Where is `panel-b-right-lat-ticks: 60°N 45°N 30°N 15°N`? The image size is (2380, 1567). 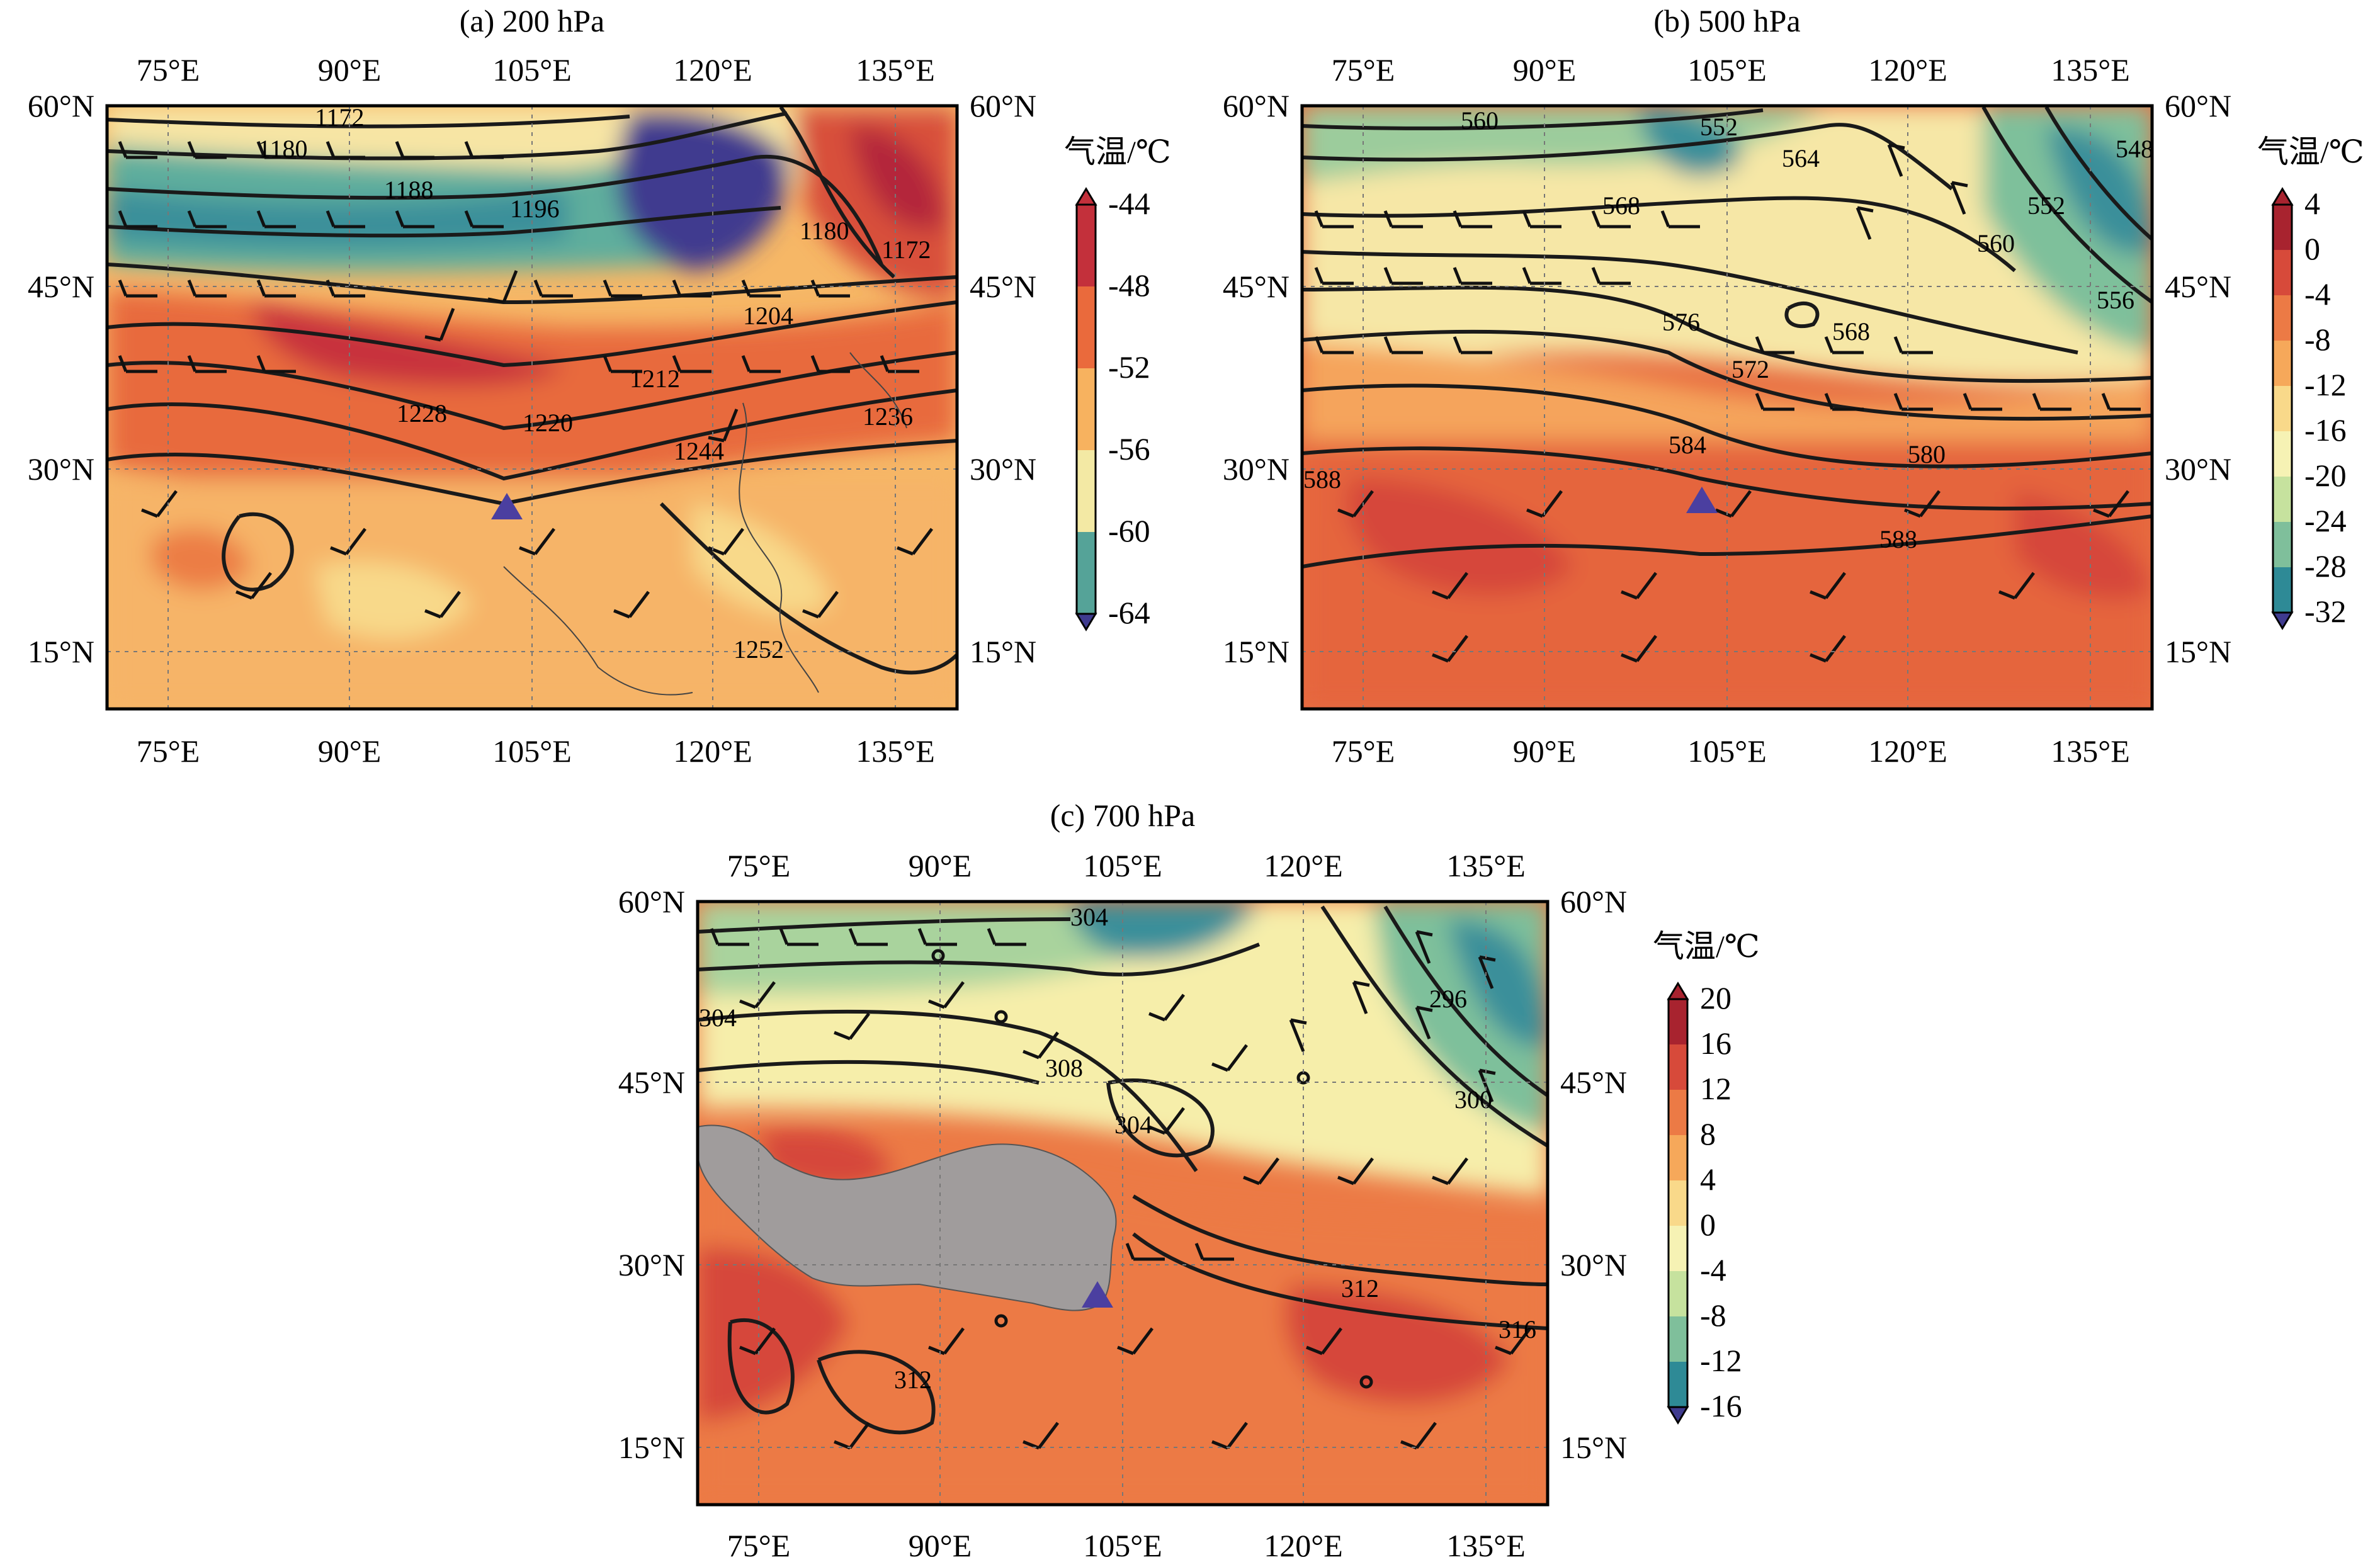 panel-b-right-lat-ticks: 60°N 45°N 30°N 15°N is located at coordinates (2198, 378).